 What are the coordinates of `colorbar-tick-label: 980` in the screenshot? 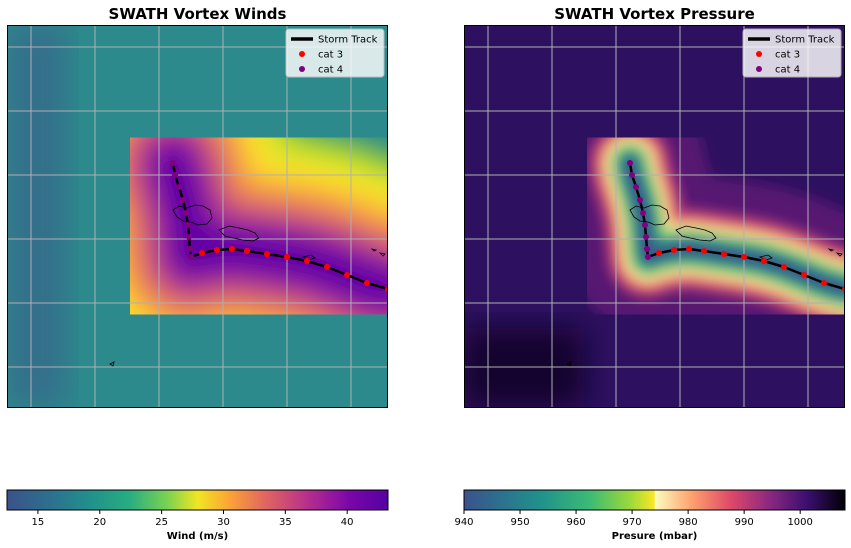 It's located at (688, 522).